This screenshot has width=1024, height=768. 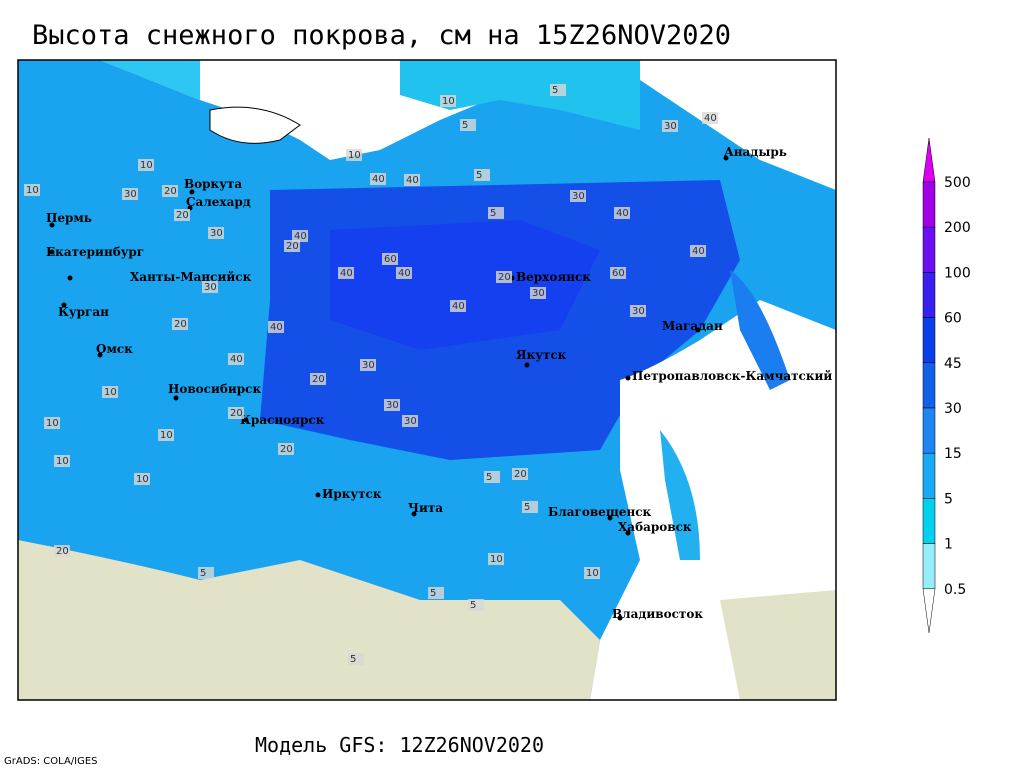 What do you see at coordinates (51, 761) in the screenshot?
I see `credit: GrADS: COLA/IGES` at bounding box center [51, 761].